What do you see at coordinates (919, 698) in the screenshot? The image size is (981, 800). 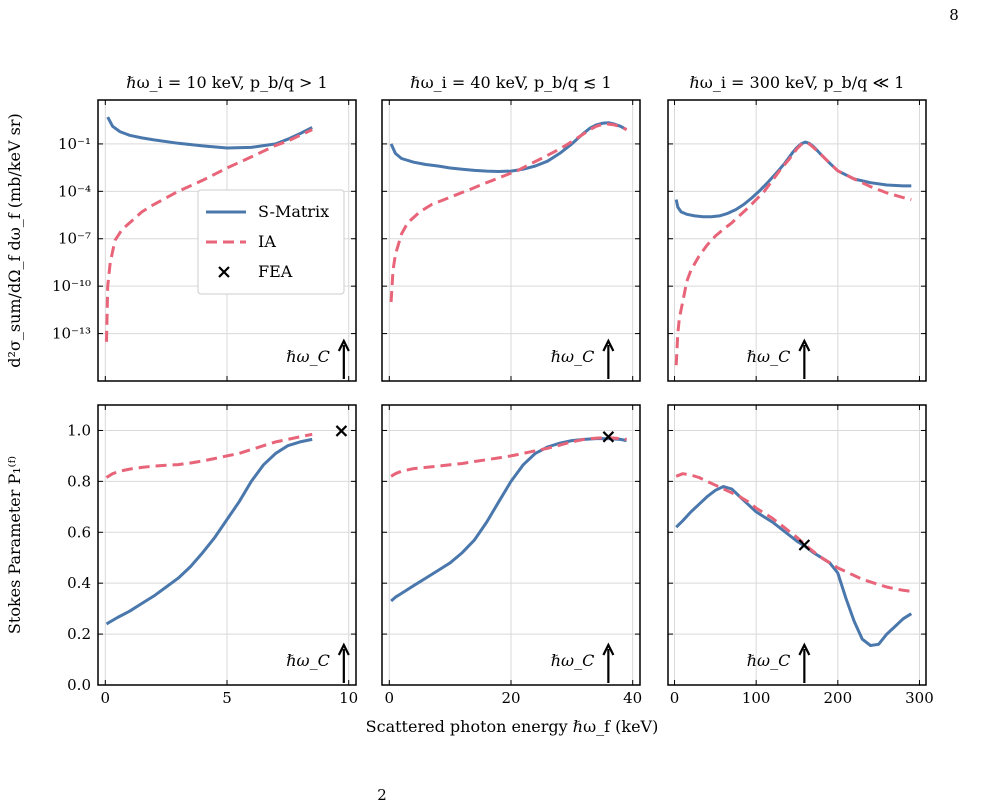 I see `x-tick-label: 300` at bounding box center [919, 698].